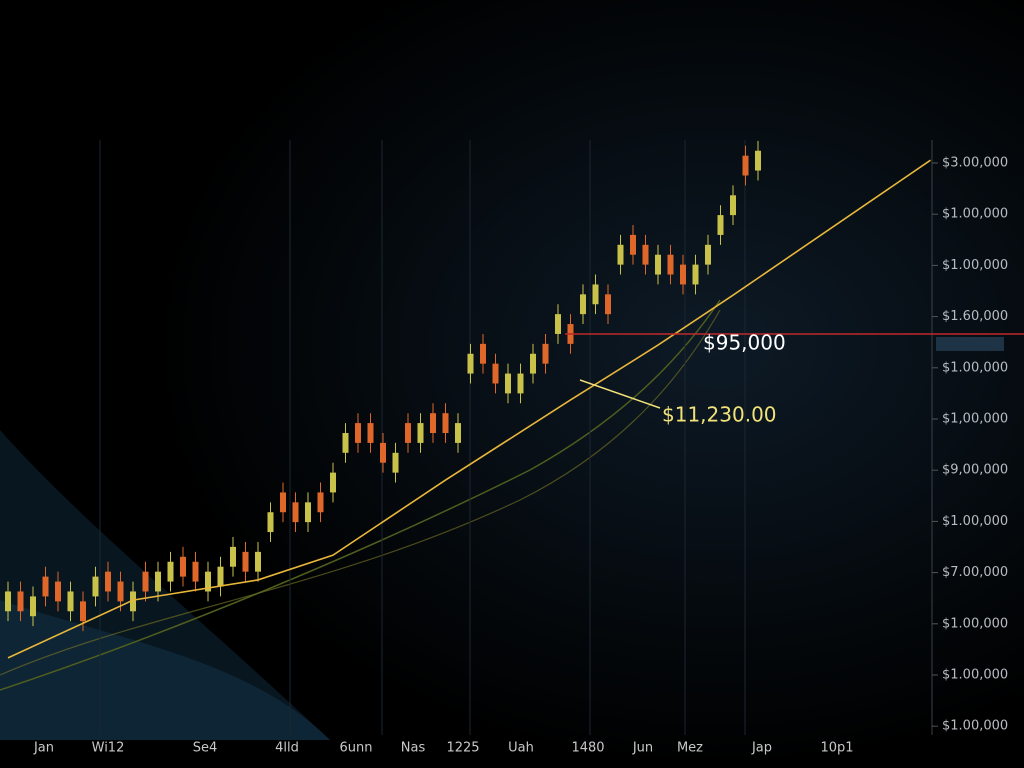 The width and height of the screenshot is (1024, 768). Describe the element at coordinates (620, 394) in the screenshot. I see `annotation-arrow` at that location.